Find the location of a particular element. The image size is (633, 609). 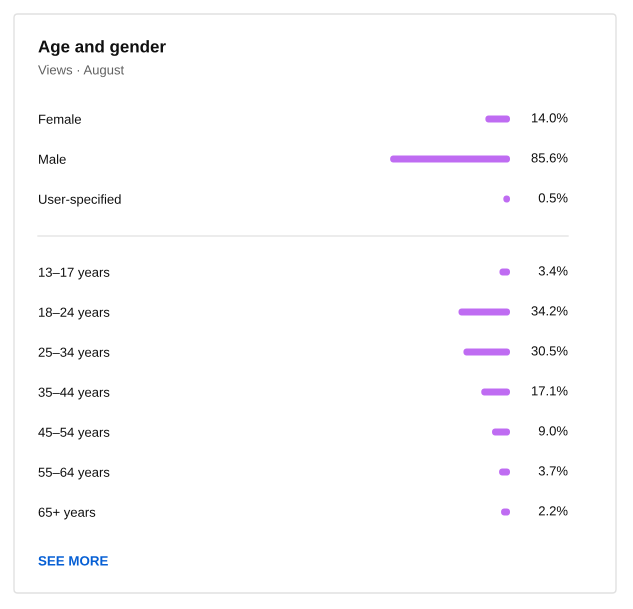

data-label: 2.2% is located at coordinates (553, 511).